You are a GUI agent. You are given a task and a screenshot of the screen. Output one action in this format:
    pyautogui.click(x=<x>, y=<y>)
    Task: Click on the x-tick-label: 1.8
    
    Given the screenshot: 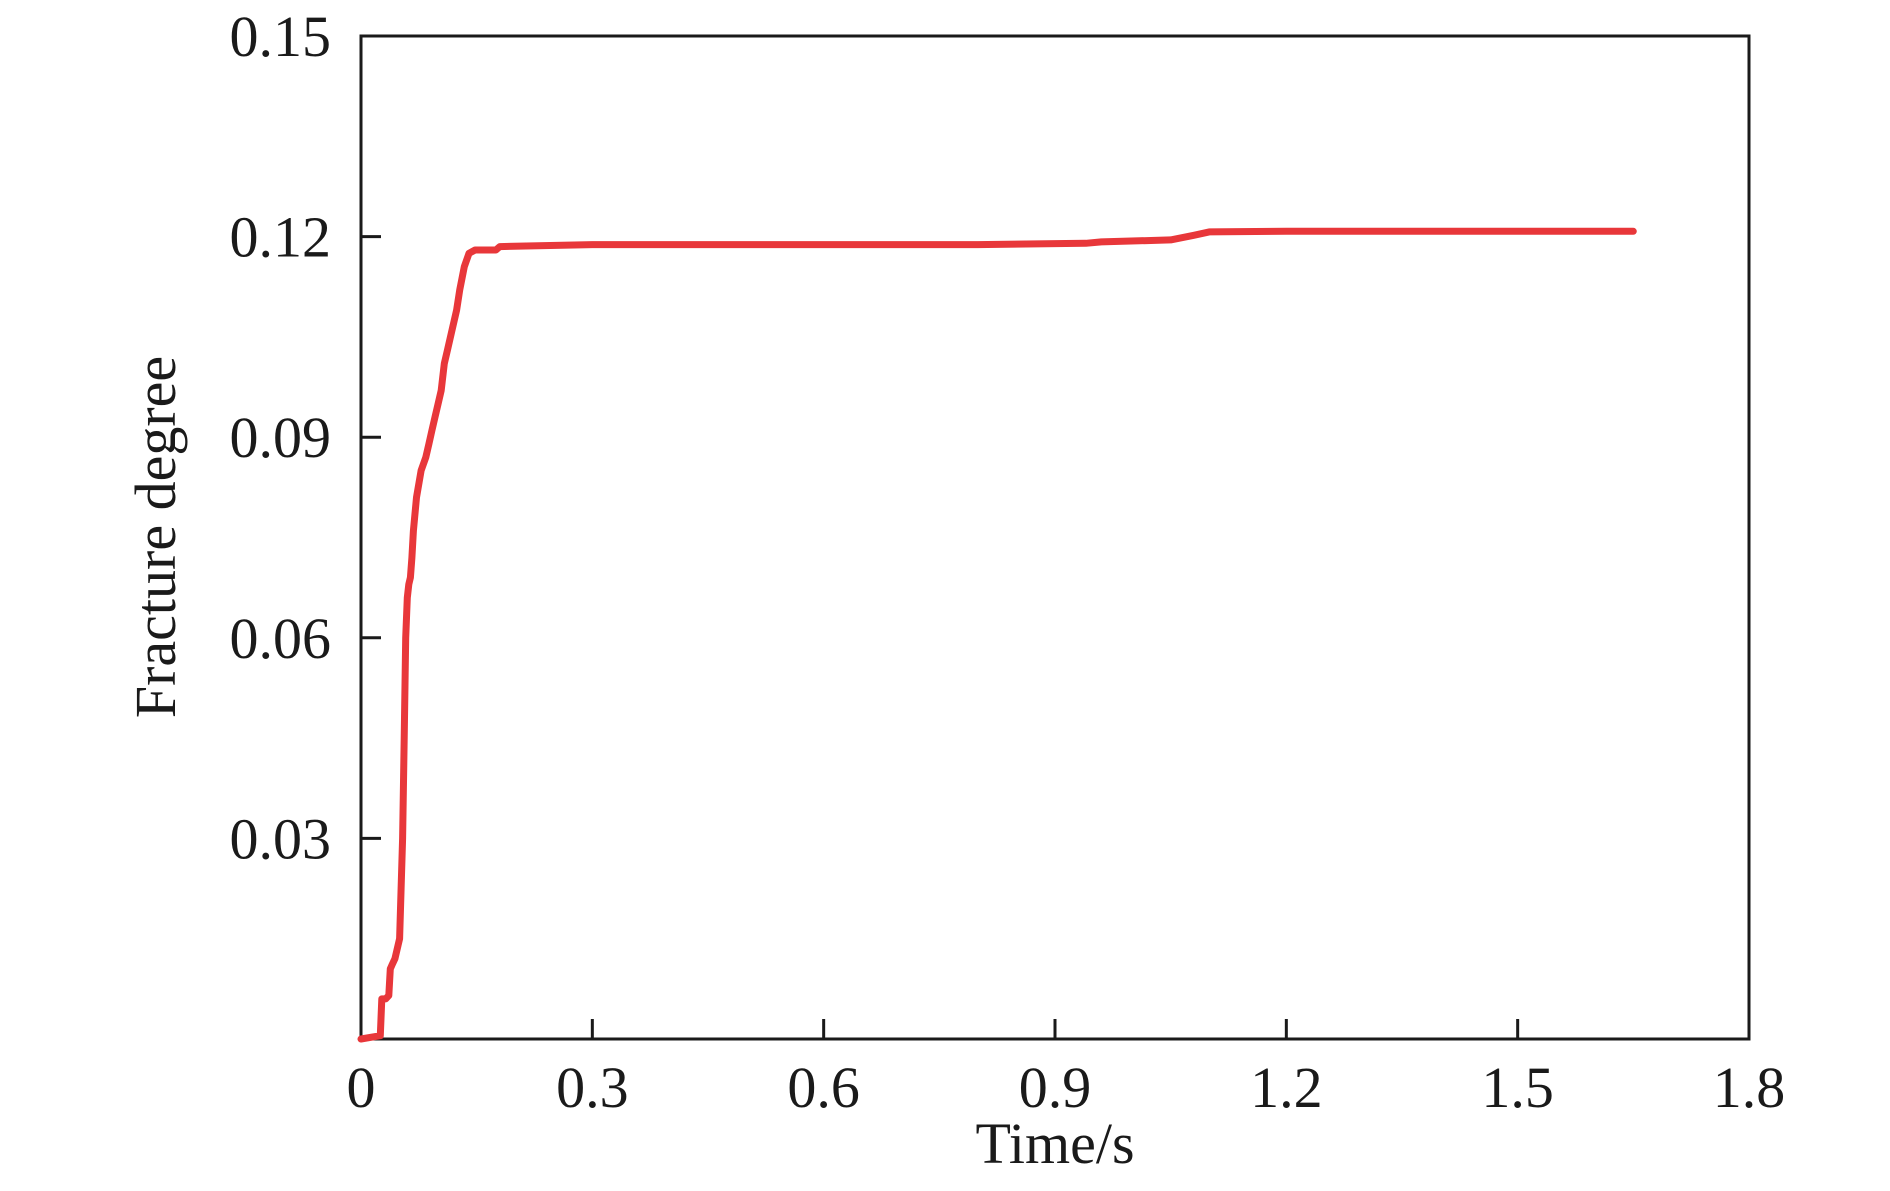 What is the action you would take?
    pyautogui.click(x=1749, y=1087)
    